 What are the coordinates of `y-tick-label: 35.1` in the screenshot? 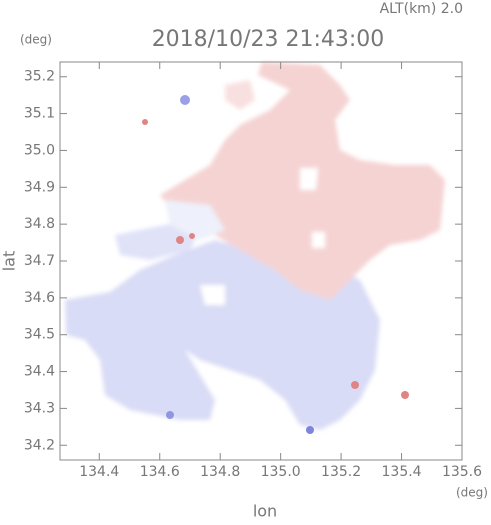 It's located at (39, 114).